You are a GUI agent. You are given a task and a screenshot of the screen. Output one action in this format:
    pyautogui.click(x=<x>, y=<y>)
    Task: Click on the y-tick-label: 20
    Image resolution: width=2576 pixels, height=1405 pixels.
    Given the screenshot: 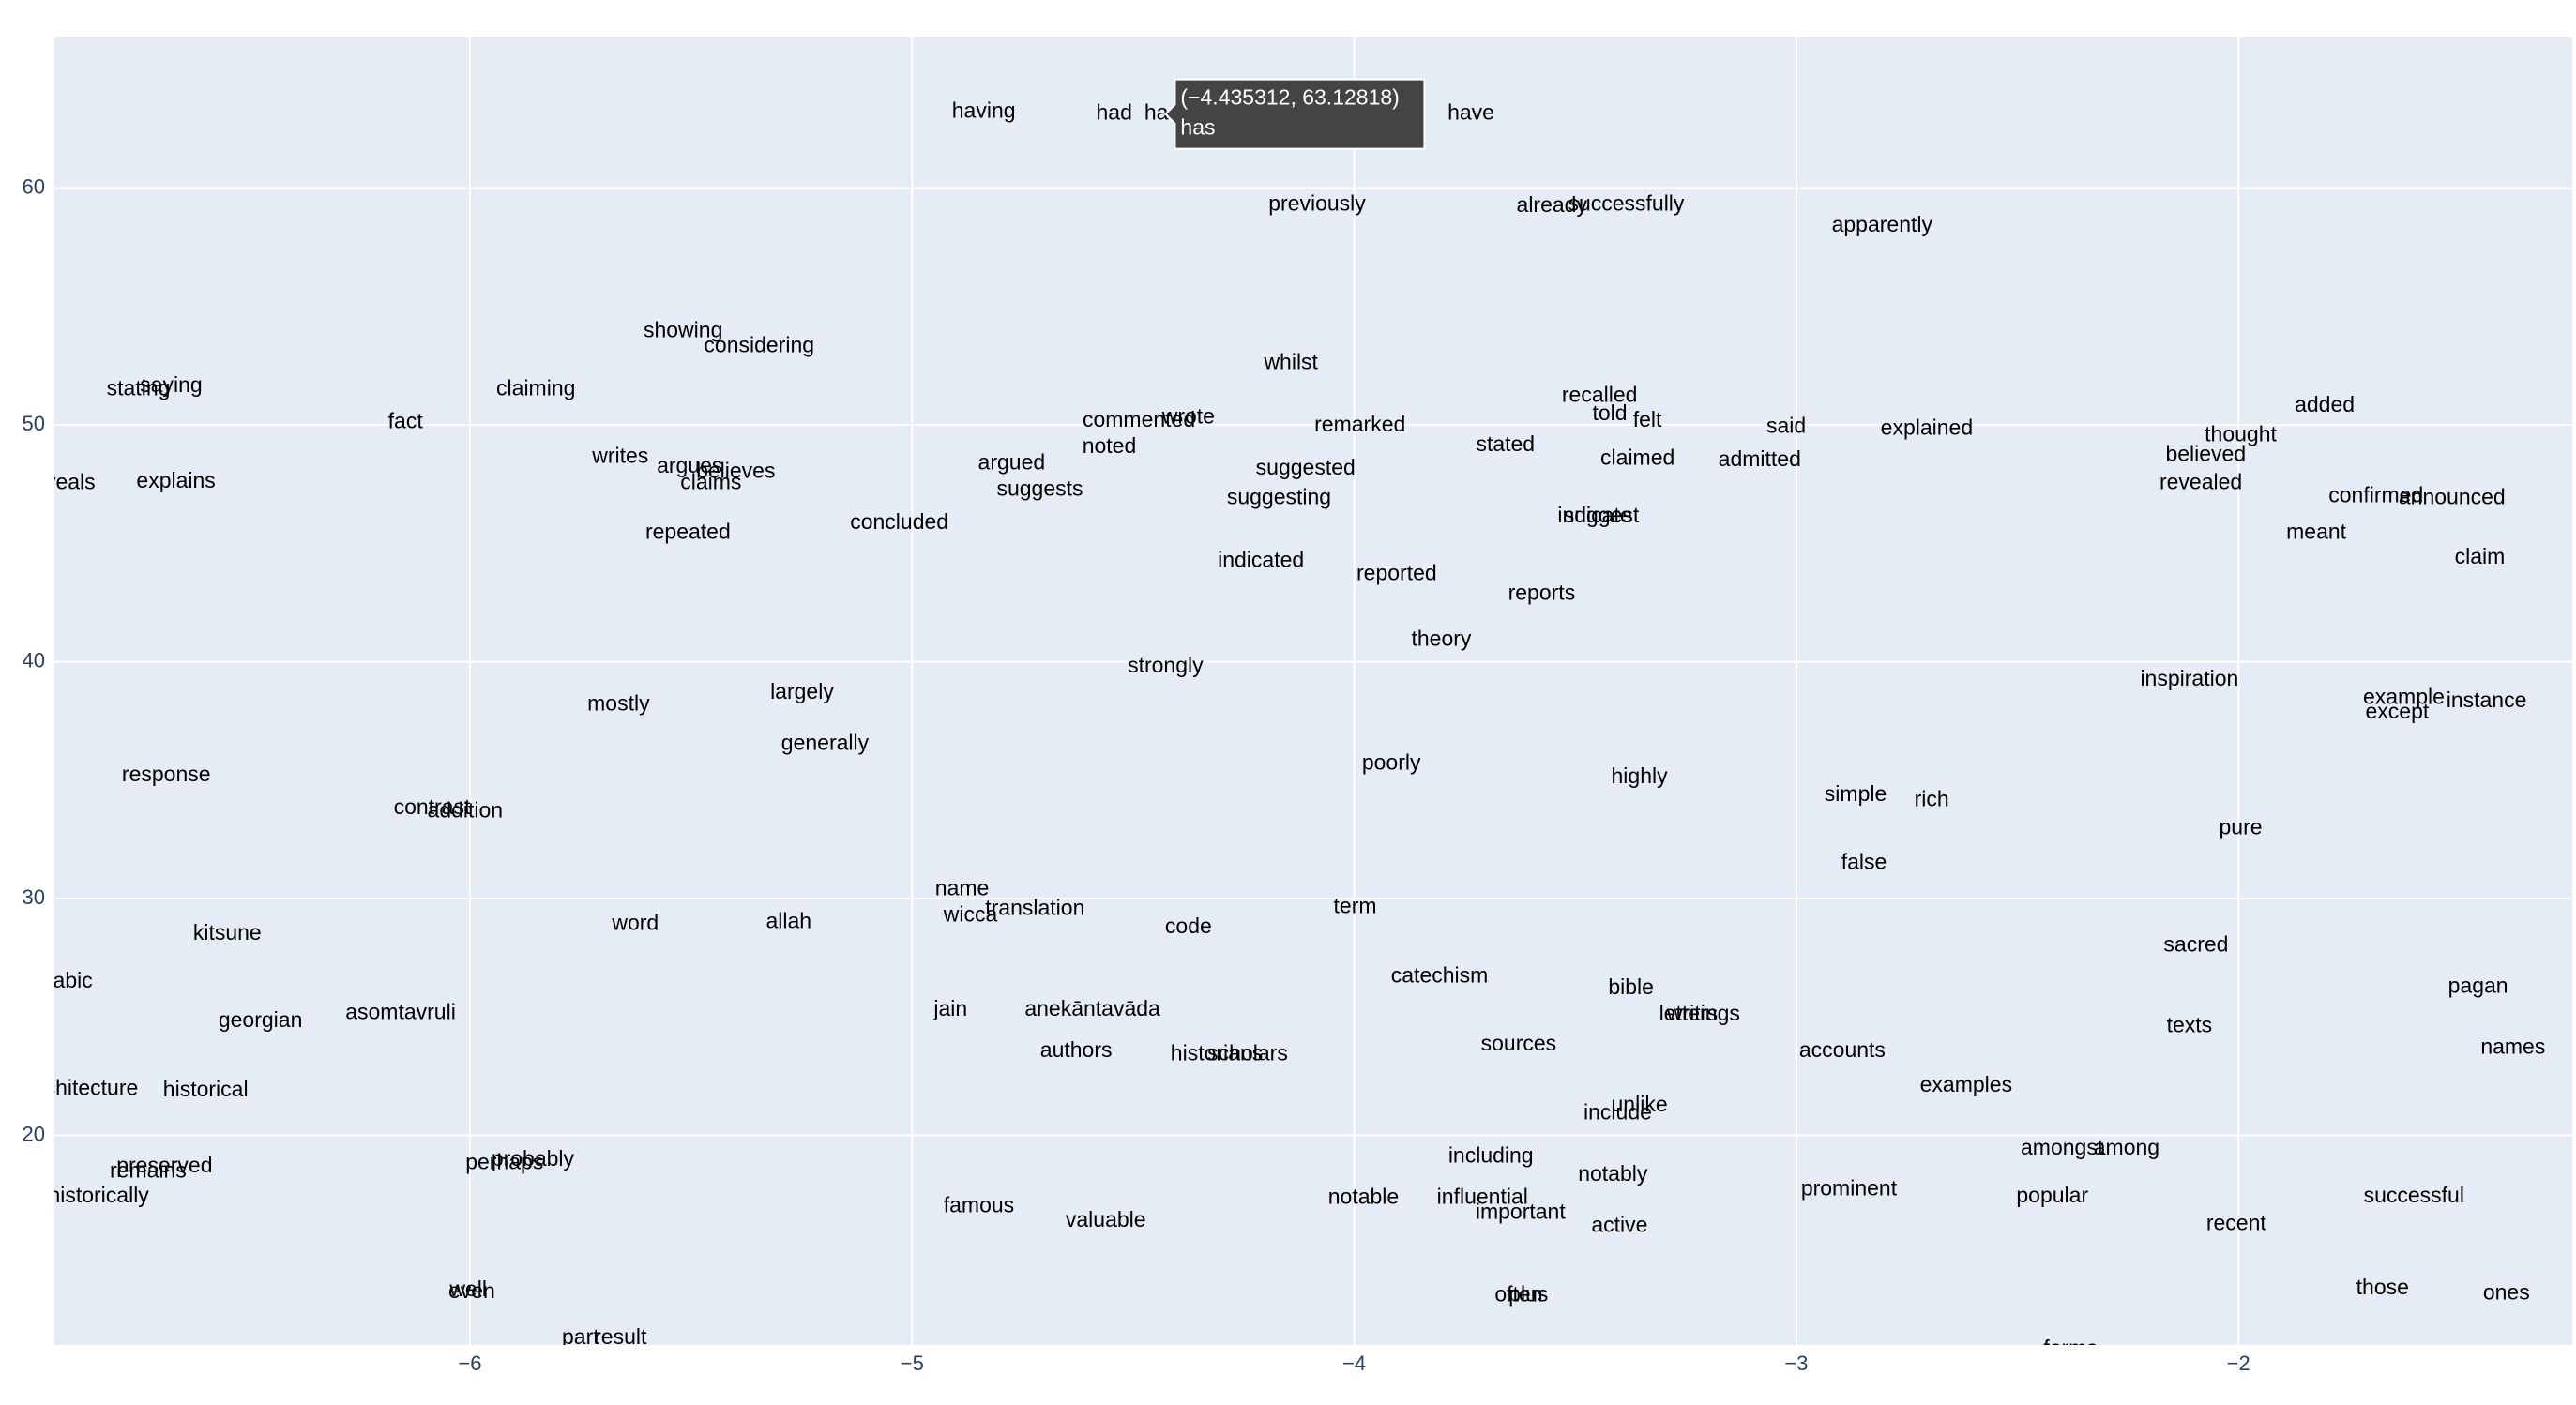 What is the action you would take?
    pyautogui.click(x=34, y=1134)
    